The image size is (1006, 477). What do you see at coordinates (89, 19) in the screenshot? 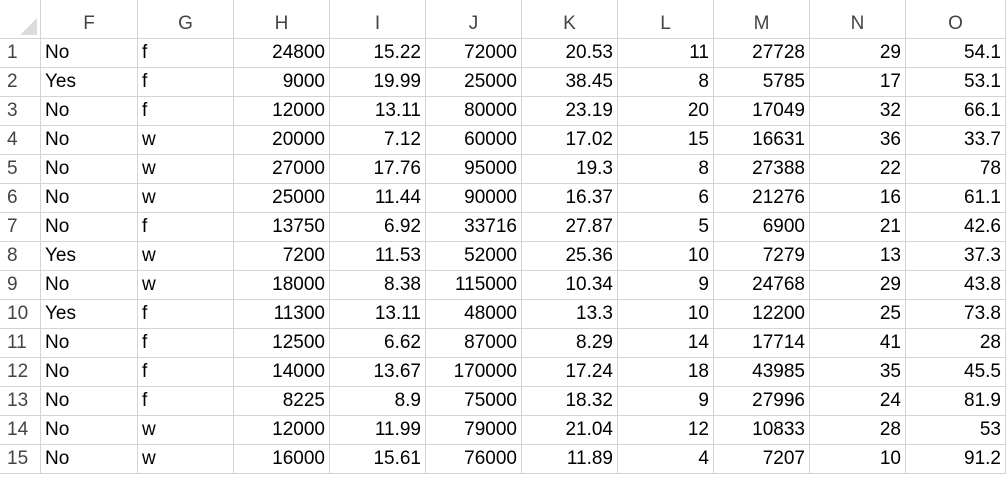
I see `column-header-f: F` at bounding box center [89, 19].